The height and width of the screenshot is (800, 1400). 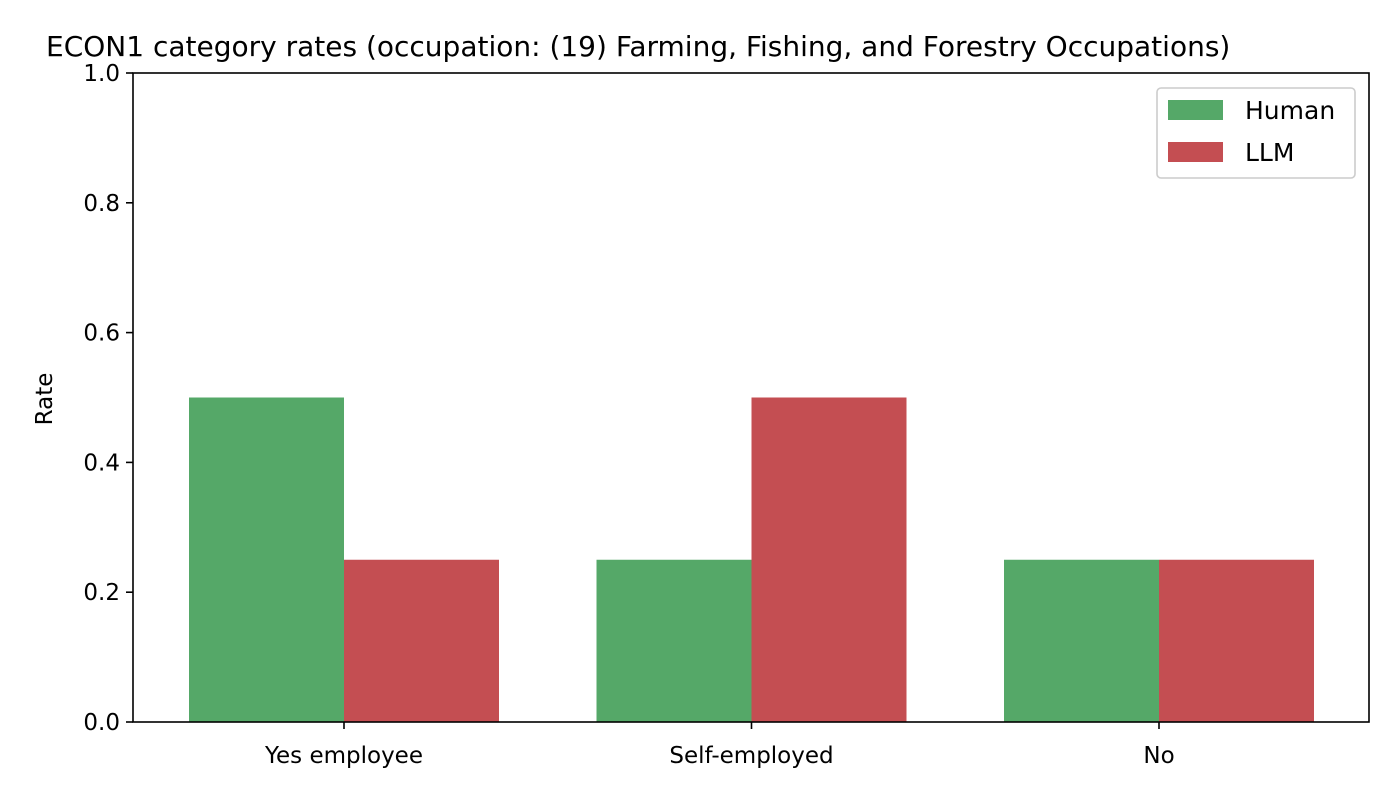 I want to click on y-axis-label: Rate, so click(x=45, y=399).